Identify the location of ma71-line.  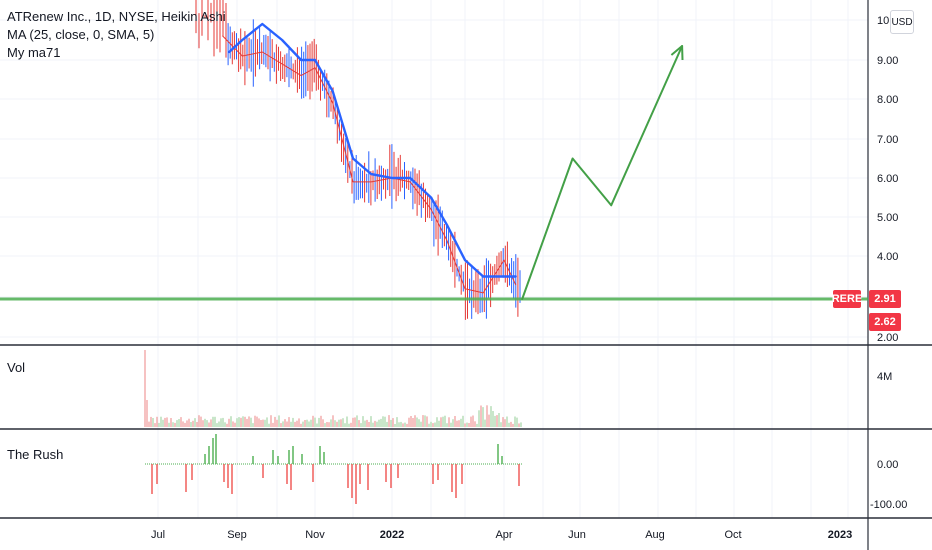
(369, 164).